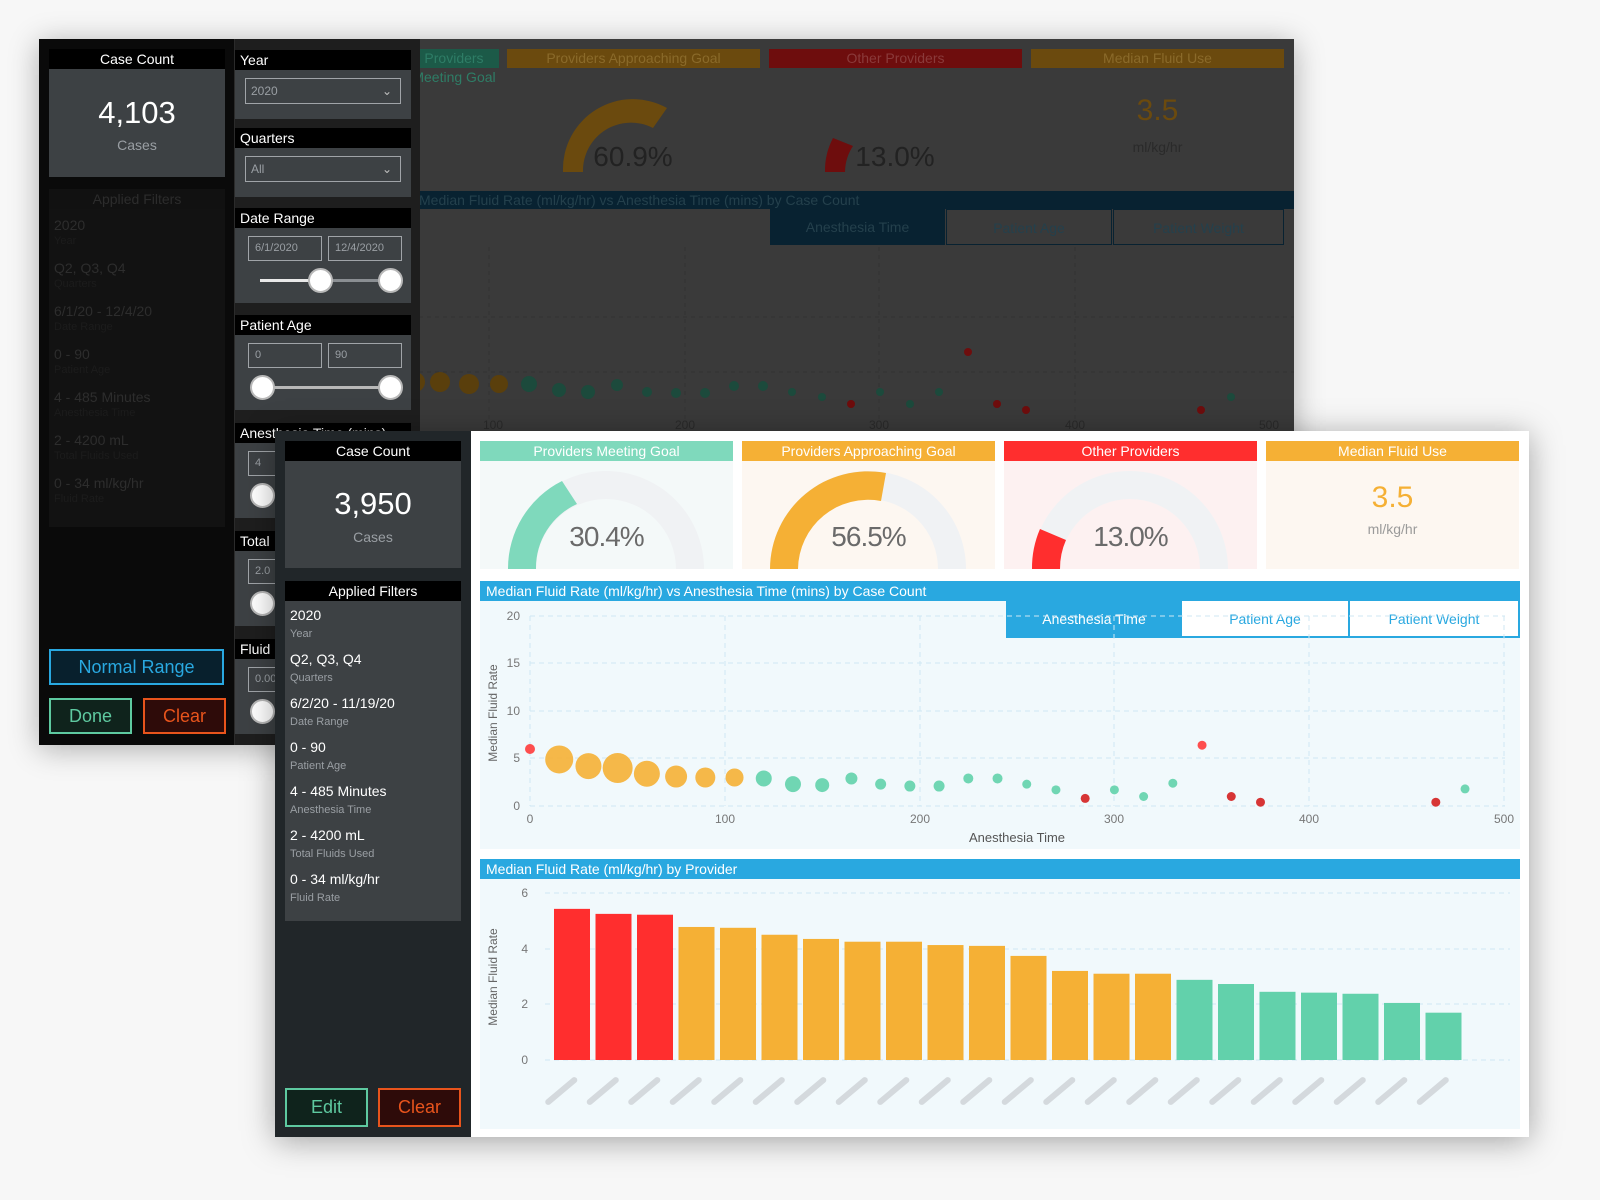  Describe the element at coordinates (326, 1107) in the screenshot. I see `edit-button: Edit` at that location.